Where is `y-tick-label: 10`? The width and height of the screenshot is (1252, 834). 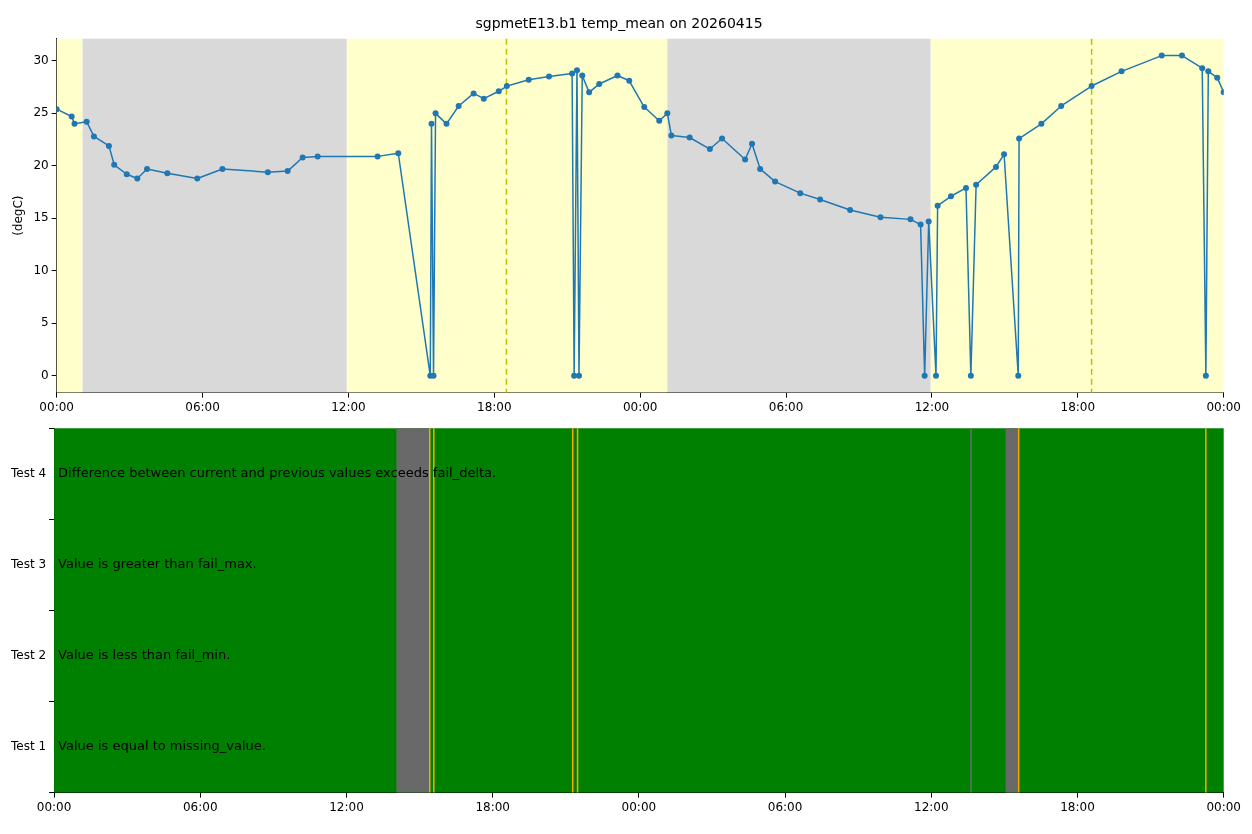
y-tick-label: 10 is located at coordinates (41, 269).